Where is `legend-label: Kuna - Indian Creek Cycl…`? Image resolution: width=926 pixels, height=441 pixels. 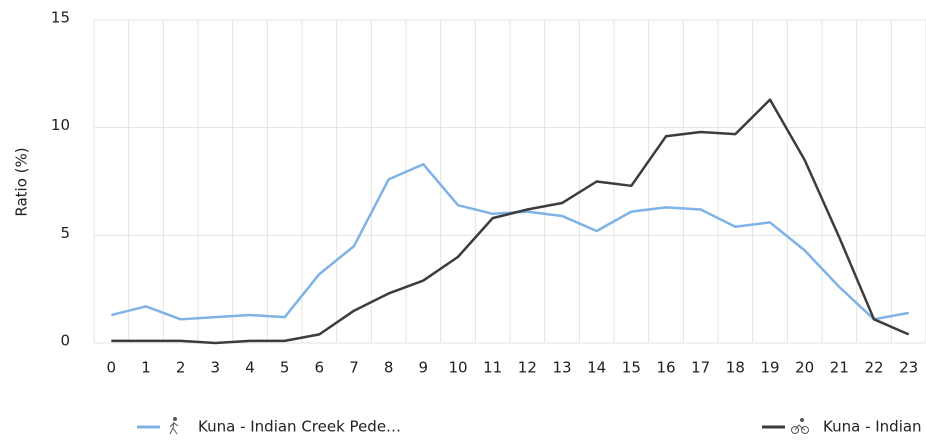 legend-label: Kuna - Indian Creek Cycl… is located at coordinates (874, 427).